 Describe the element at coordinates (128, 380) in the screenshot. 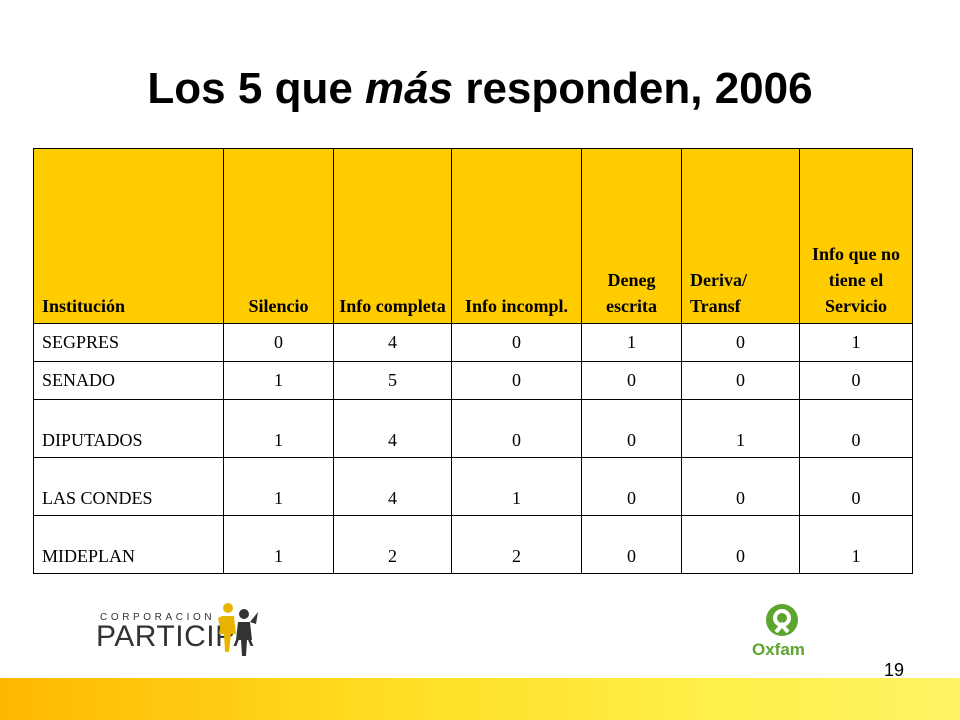

I see `institution-cell: SENADO` at that location.